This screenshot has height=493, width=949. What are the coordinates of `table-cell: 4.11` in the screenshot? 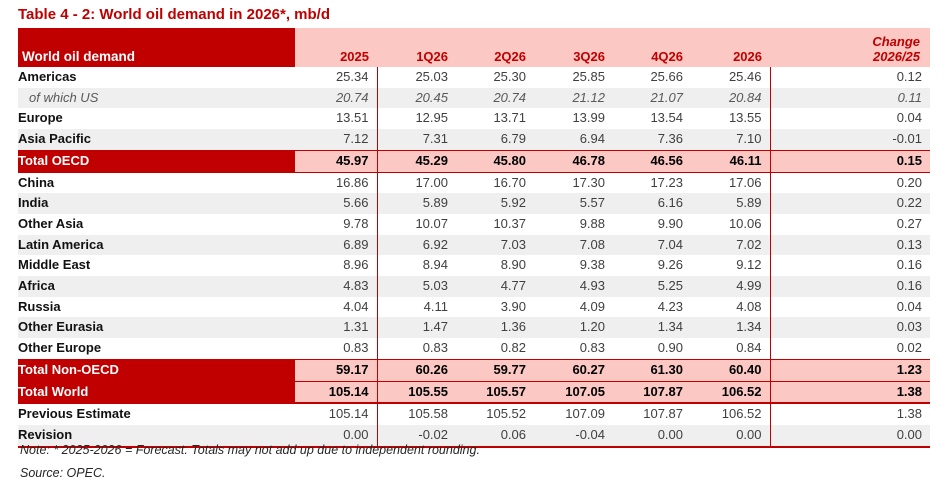 It's located at (435, 306).